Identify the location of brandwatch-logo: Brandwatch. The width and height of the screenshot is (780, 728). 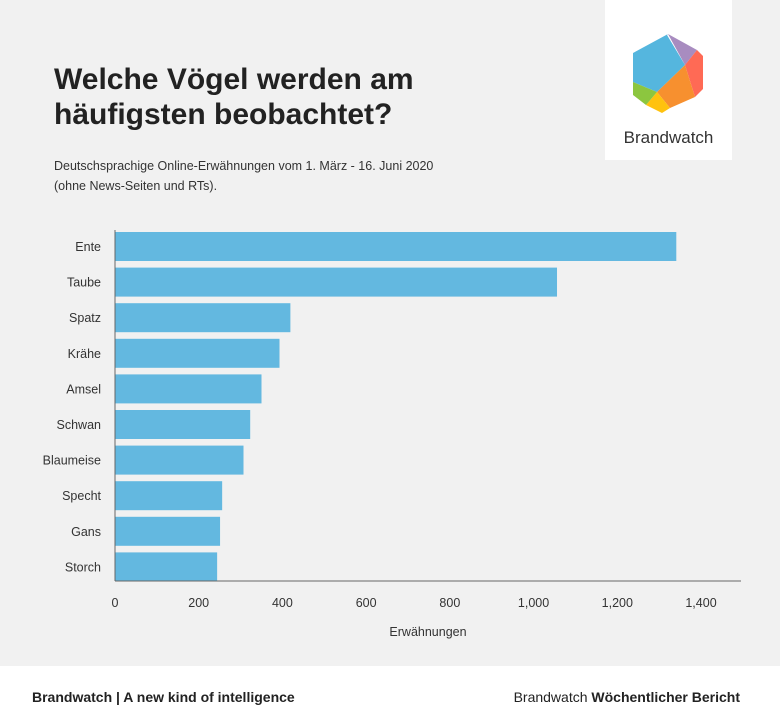
(668, 80).